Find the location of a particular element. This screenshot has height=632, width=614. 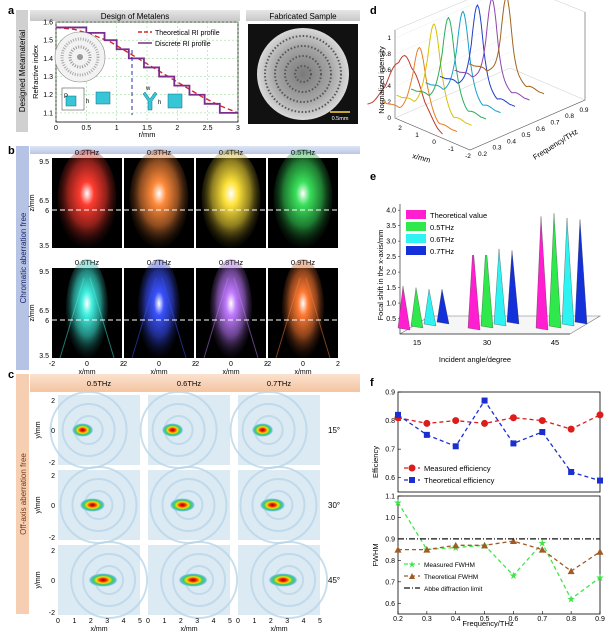

side-bar-c is located at coordinates (22, 494).